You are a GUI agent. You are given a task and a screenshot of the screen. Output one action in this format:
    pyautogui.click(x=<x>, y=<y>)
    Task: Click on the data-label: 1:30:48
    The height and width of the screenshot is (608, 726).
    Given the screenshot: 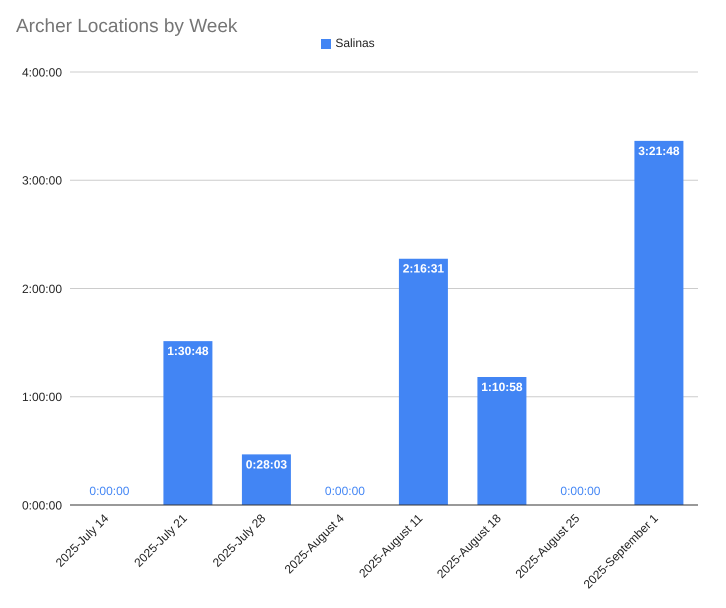 What is the action you would take?
    pyautogui.click(x=188, y=351)
    